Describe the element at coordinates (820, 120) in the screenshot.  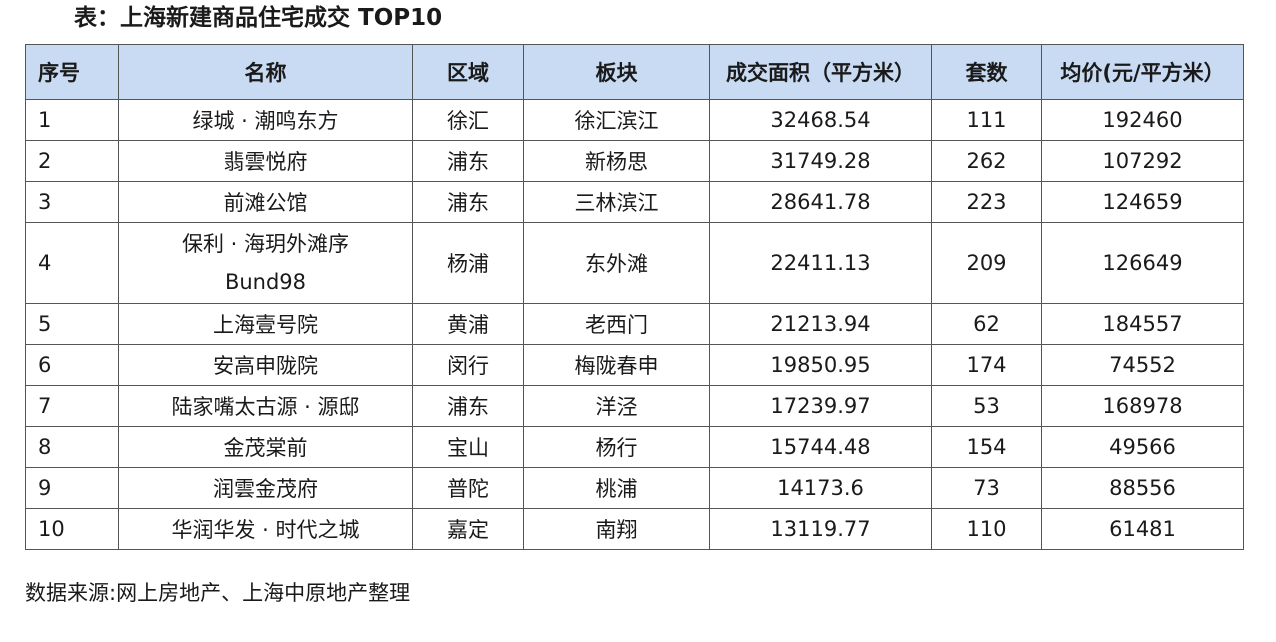
I see `cell-area: 32468.54` at that location.